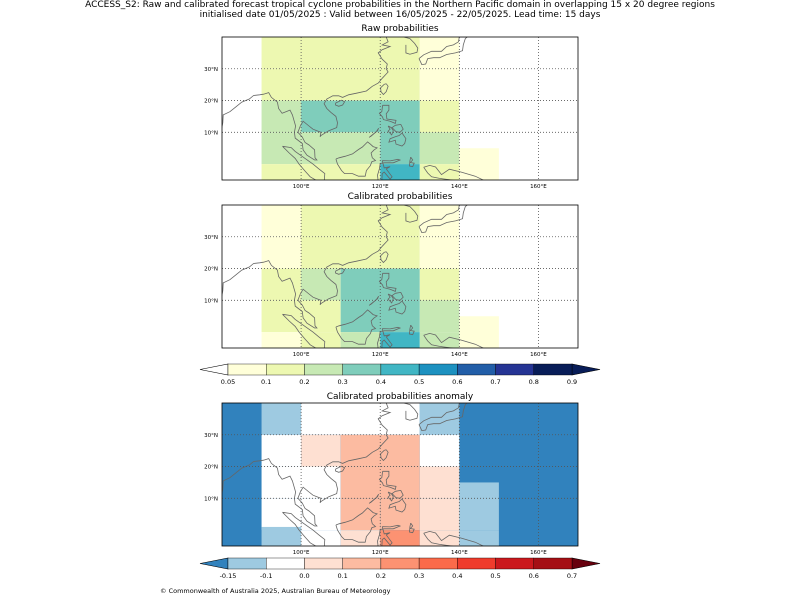  What do you see at coordinates (214, 369) in the screenshot?
I see `colorbar-under-triangle` at bounding box center [214, 369].